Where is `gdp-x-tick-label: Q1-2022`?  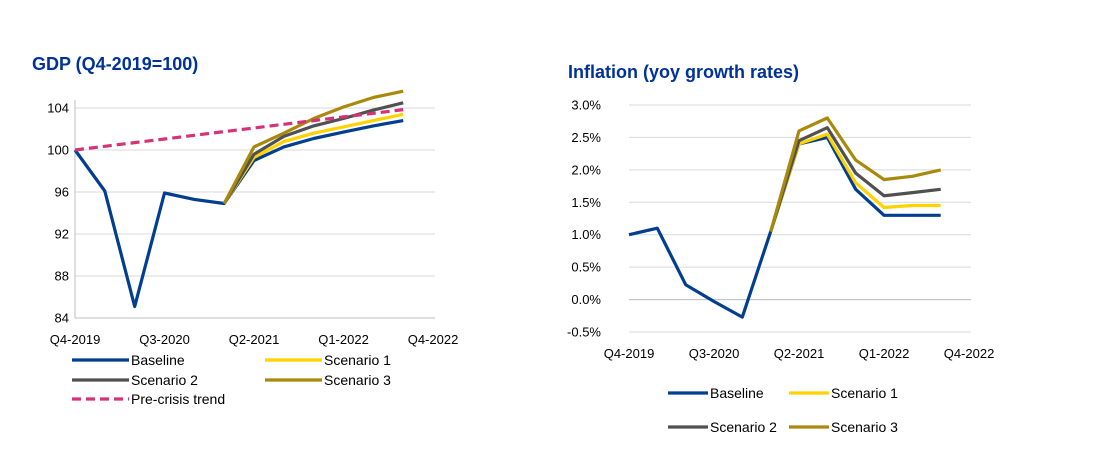 gdp-x-tick-label: Q1-2022 is located at coordinates (343, 339).